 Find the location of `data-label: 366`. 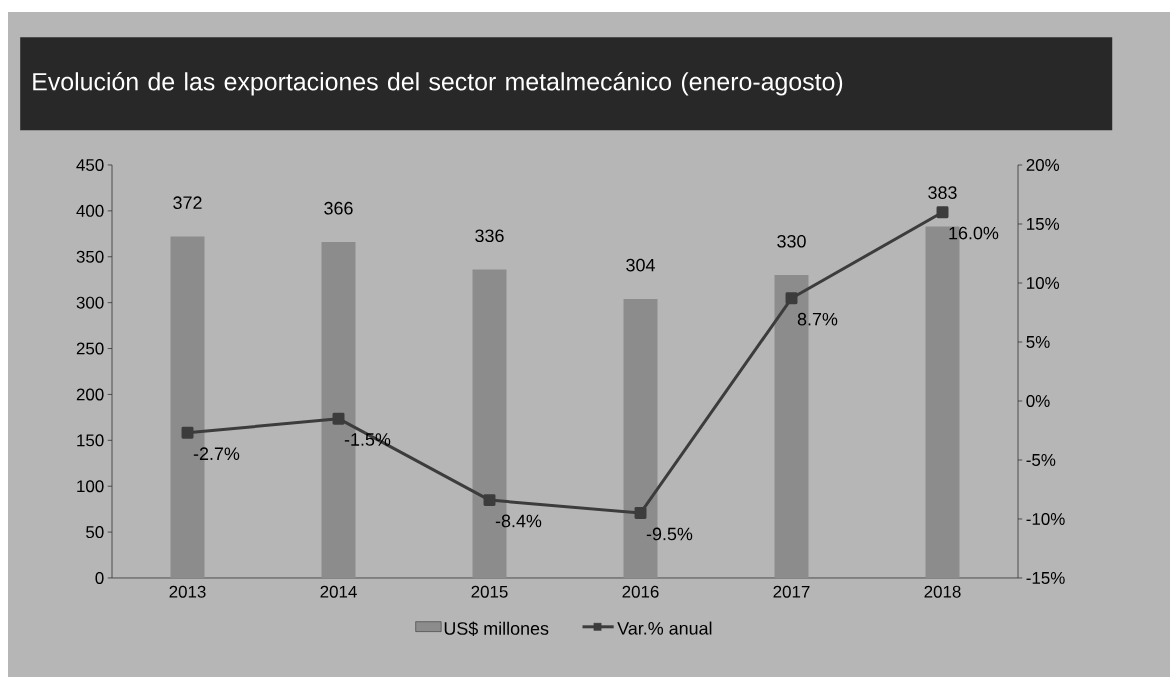

data-label: 366 is located at coordinates (338, 208).